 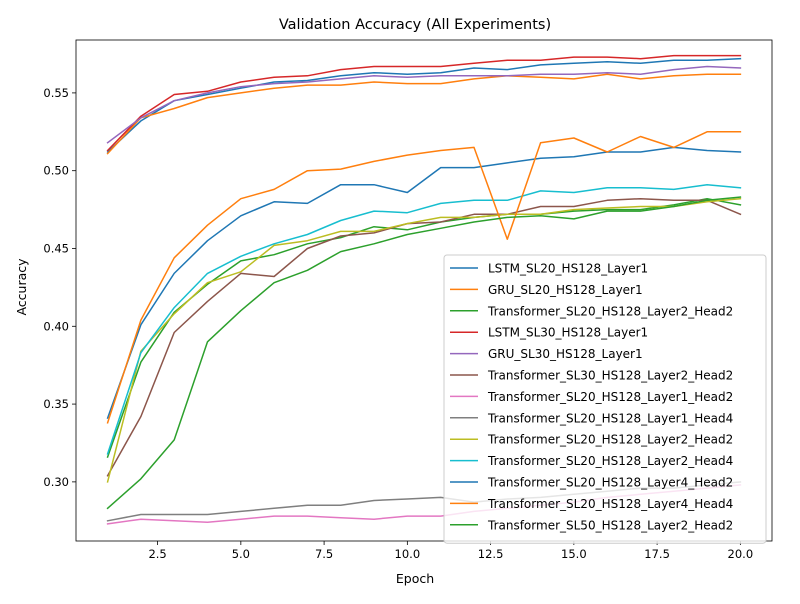 What do you see at coordinates (574, 554) in the screenshot?
I see `x-tick-label: 15.0` at bounding box center [574, 554].